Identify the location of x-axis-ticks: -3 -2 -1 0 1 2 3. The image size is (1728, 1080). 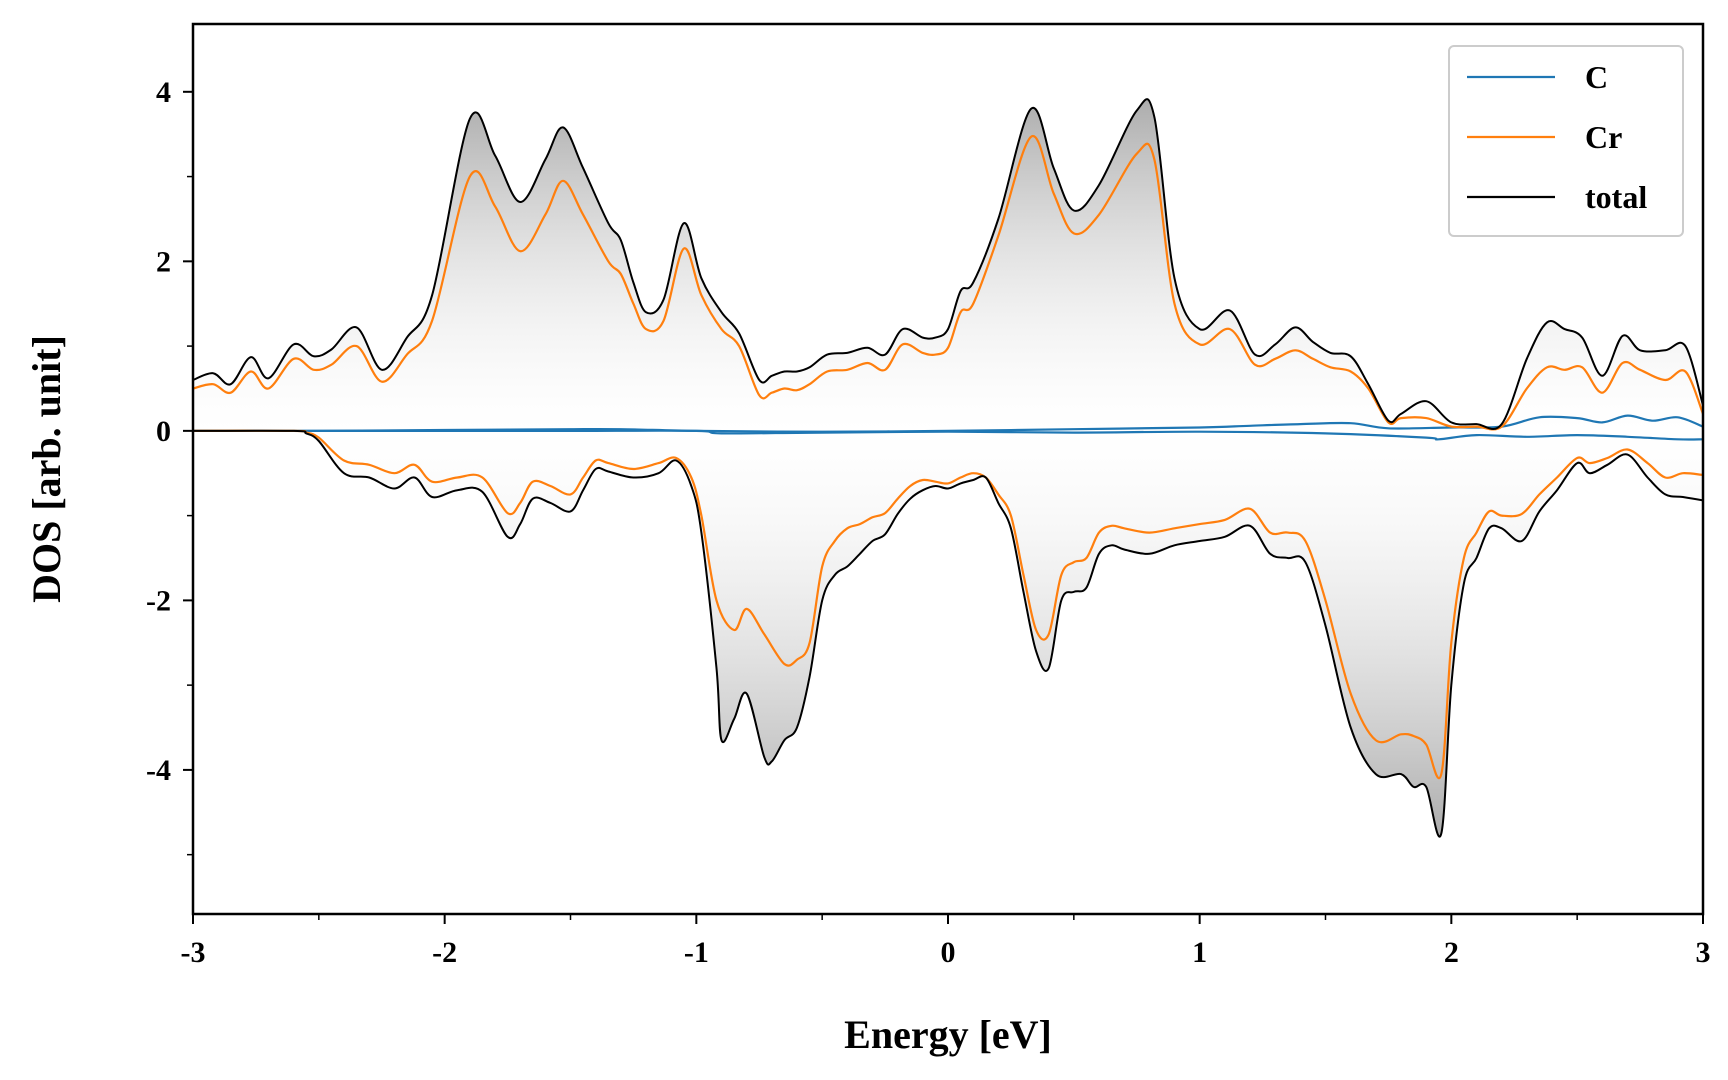
(946, 941).